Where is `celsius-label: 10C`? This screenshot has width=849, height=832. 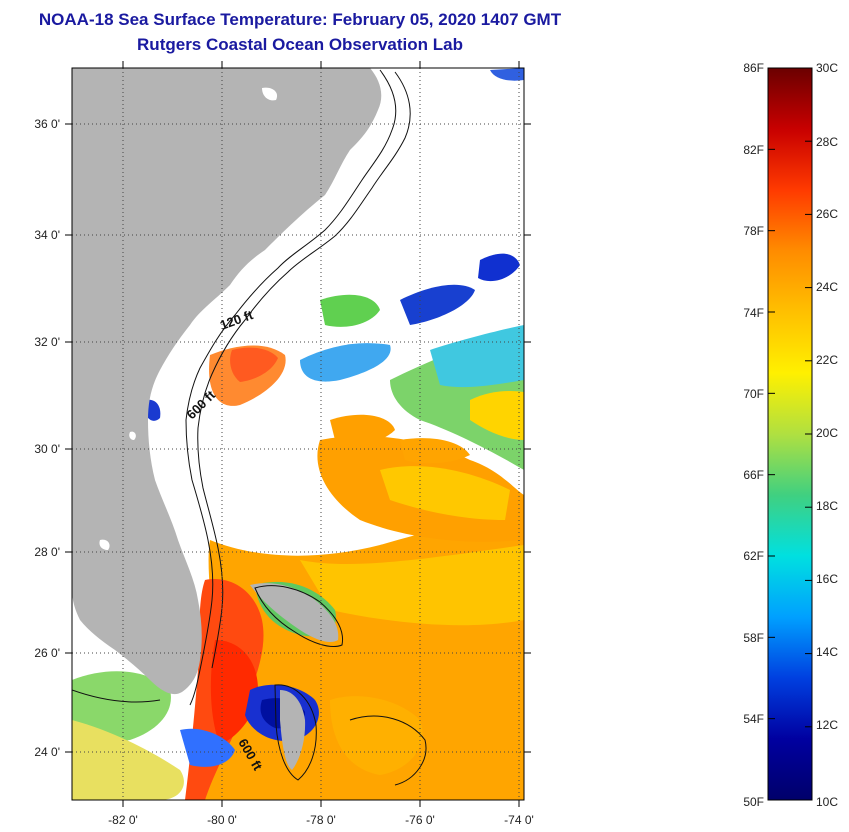
celsius-label: 10C is located at coordinates (827, 802).